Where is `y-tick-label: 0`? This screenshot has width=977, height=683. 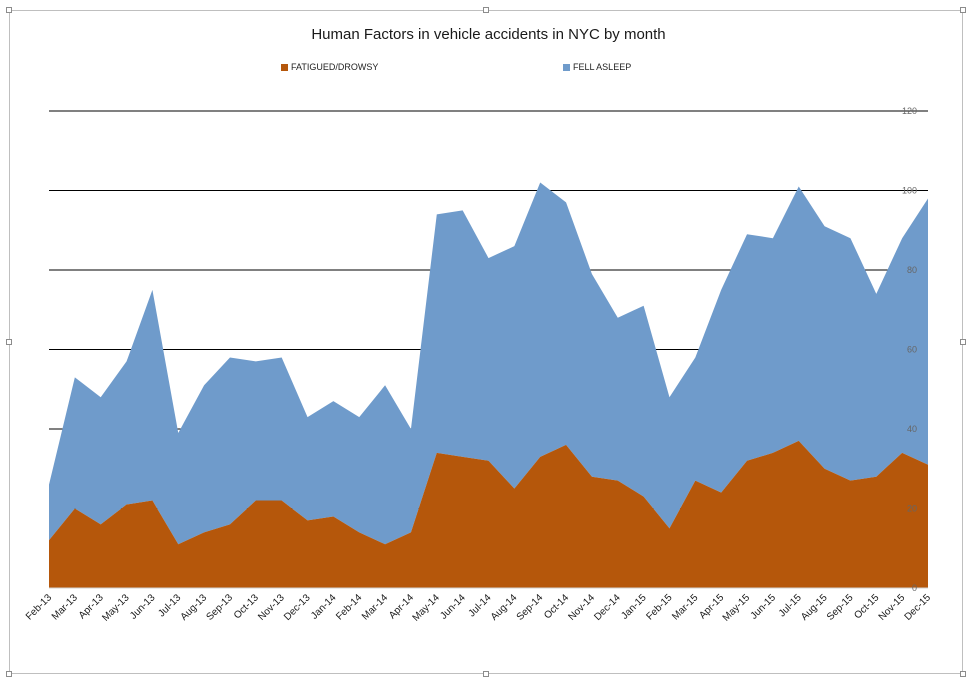
y-tick-label: 0 is located at coordinates (914, 588).